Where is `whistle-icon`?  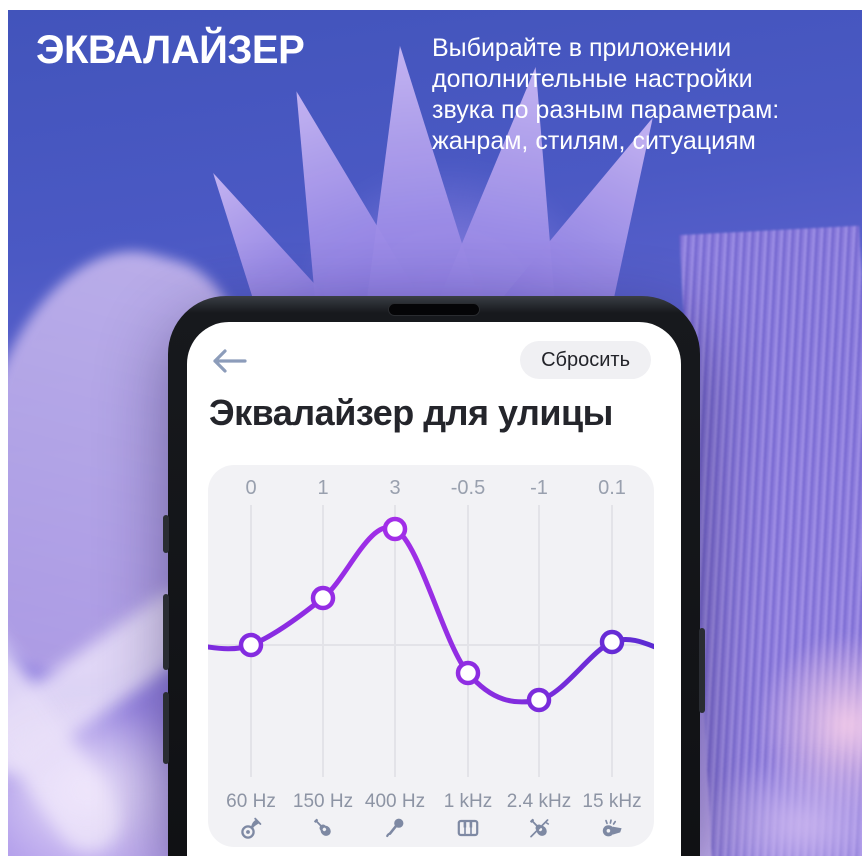
whistle-icon is located at coordinates (612, 828).